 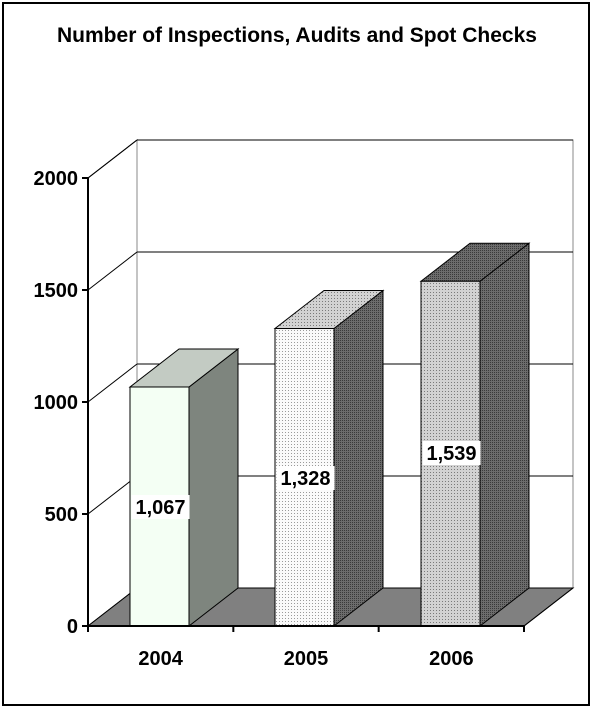 I want to click on bar-side-2005, so click(x=358, y=458).